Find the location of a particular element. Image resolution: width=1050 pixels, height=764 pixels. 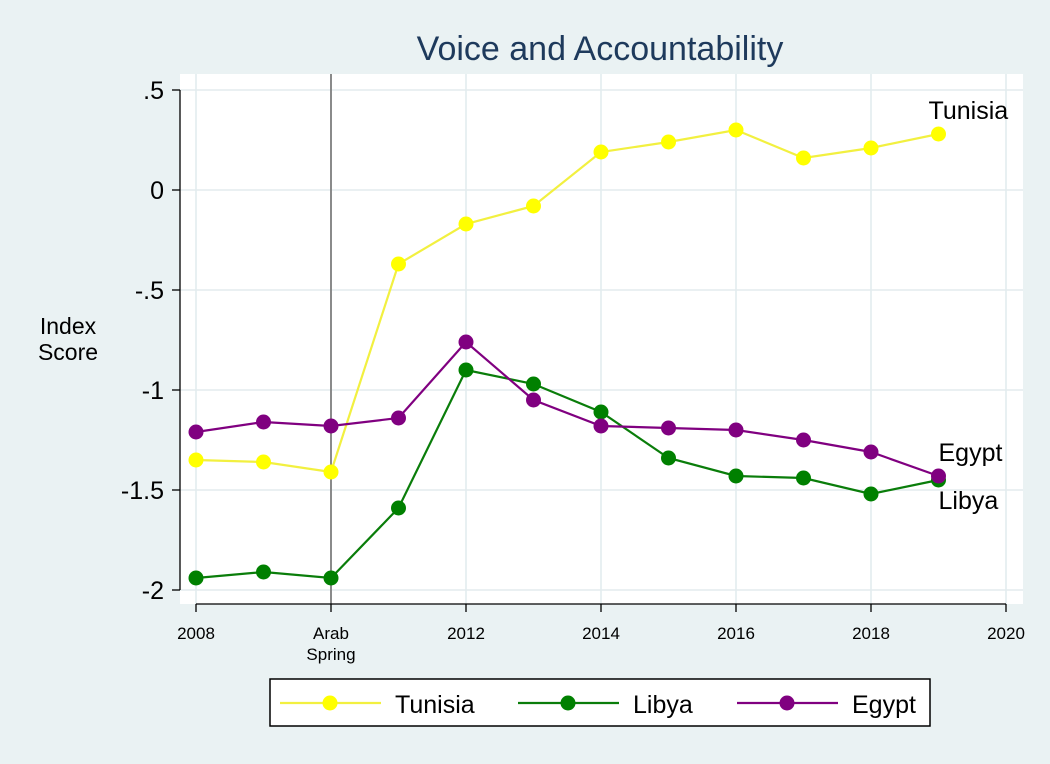

y-axis-label-line-1: Index is located at coordinates (68, 326).